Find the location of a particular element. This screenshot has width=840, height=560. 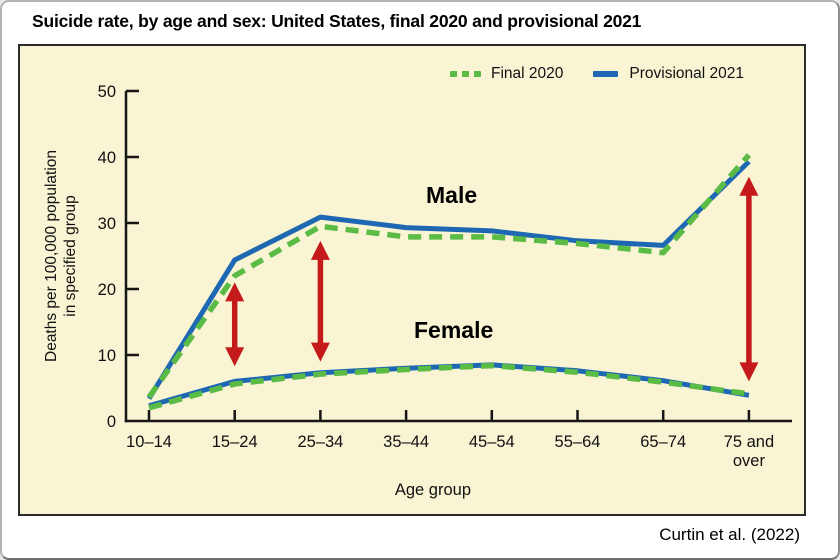

female-series-label: Female is located at coordinates (454, 330).